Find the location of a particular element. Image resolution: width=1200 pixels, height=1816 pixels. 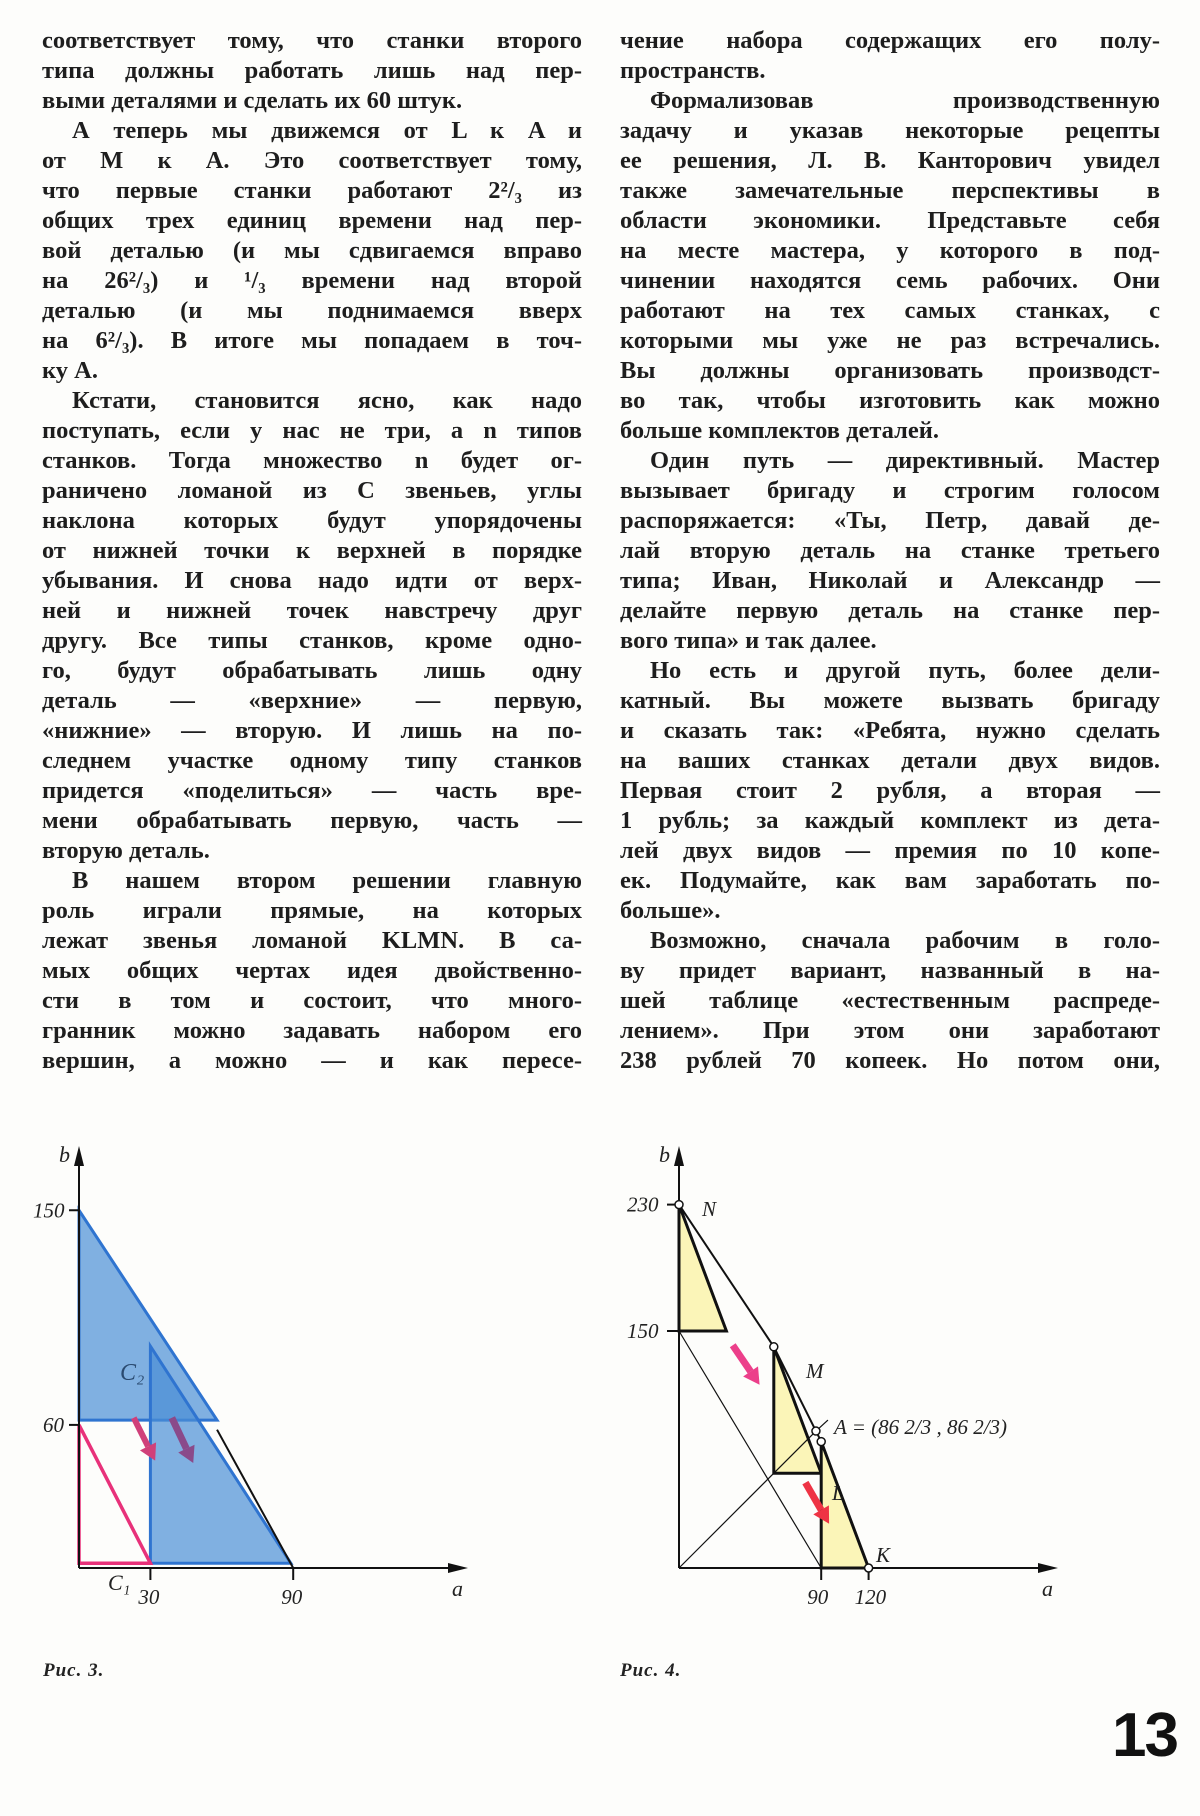

text-line: на ваших станках детали двух видов. is located at coordinates (890, 760).